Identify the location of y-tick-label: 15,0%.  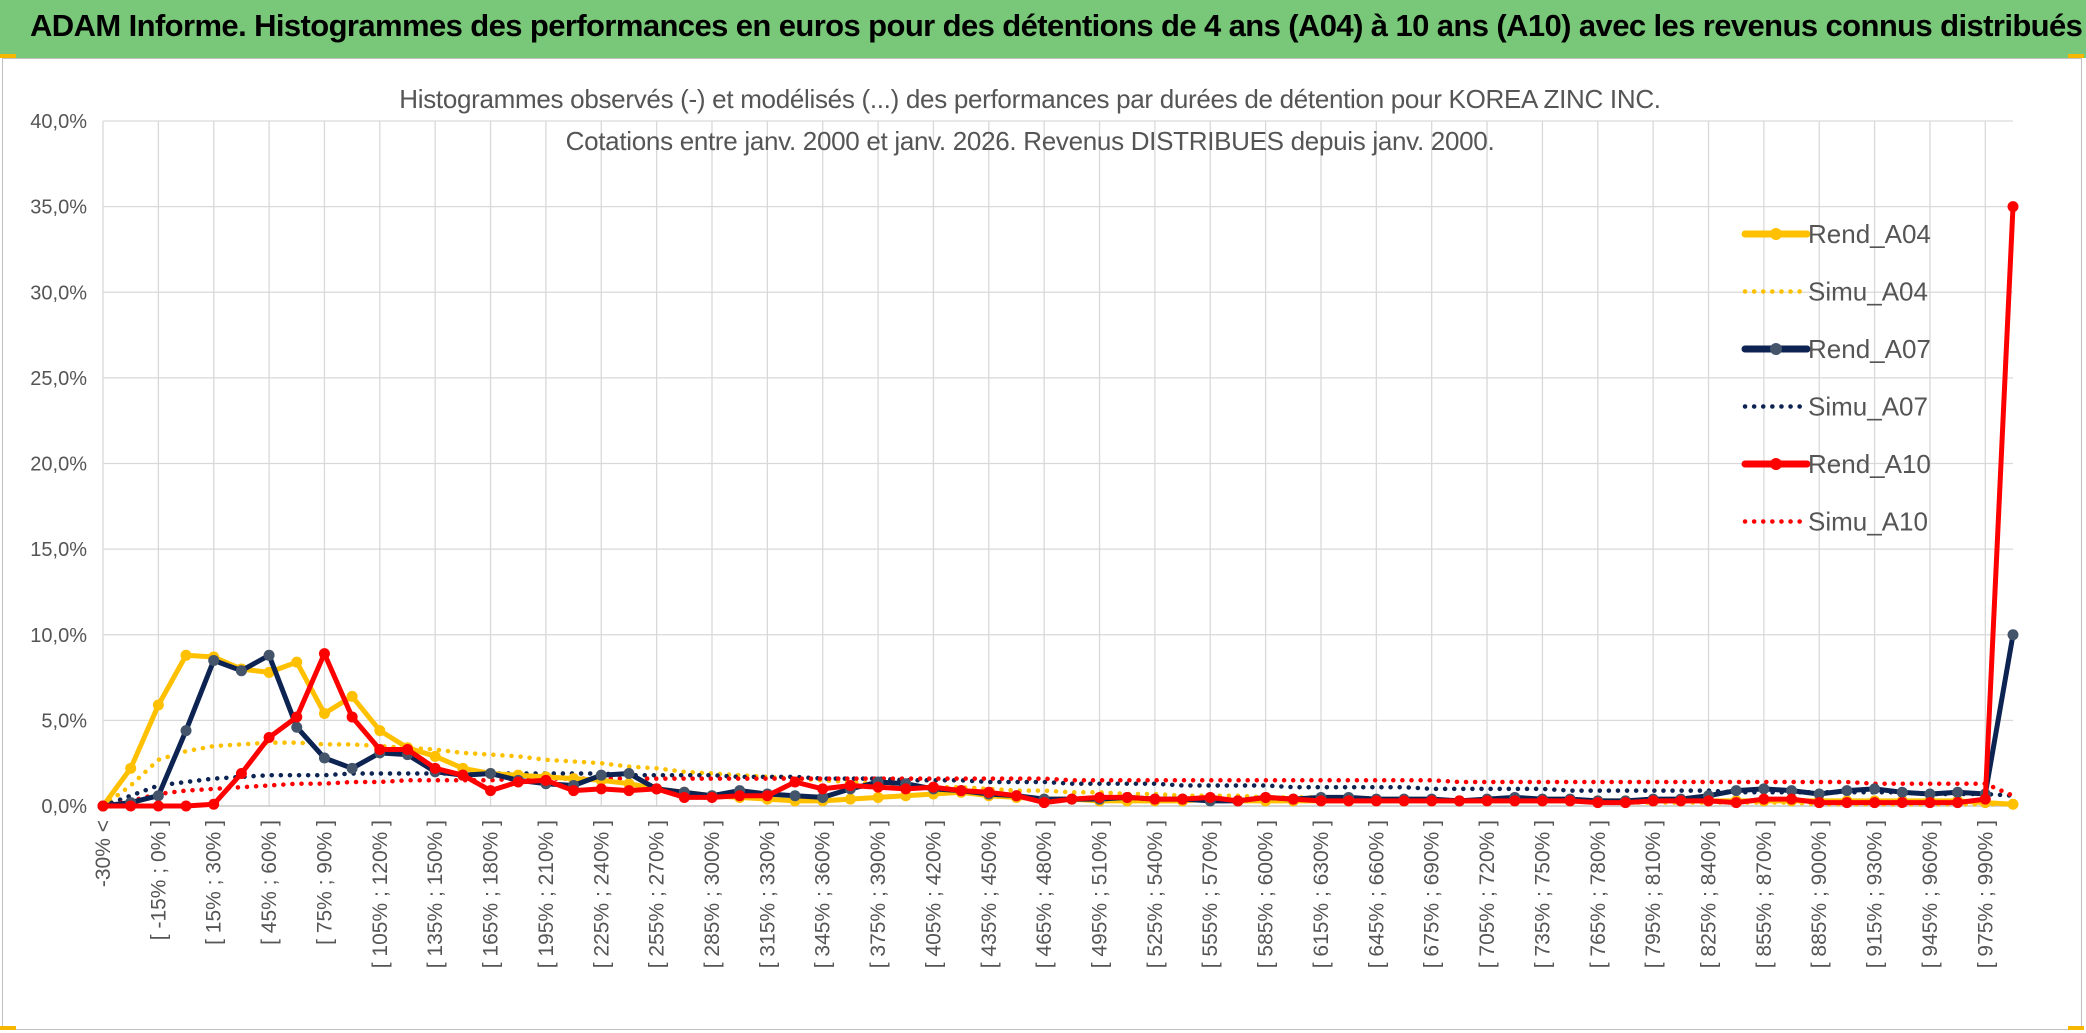
(58, 550).